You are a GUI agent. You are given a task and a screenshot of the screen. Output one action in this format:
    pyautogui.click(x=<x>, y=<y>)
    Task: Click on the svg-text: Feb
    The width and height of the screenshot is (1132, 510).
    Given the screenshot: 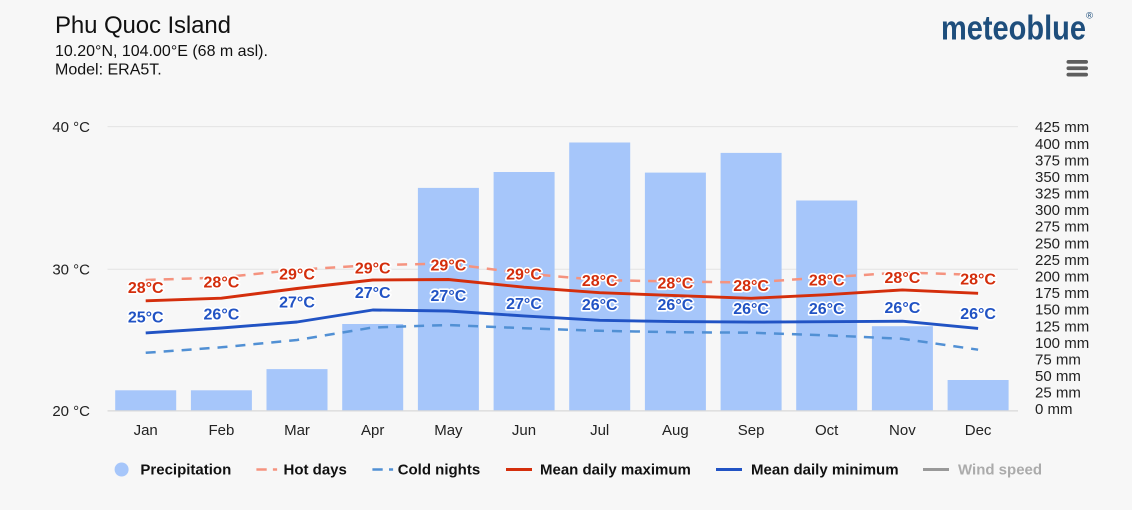 What is the action you would take?
    pyautogui.click(x=221, y=430)
    